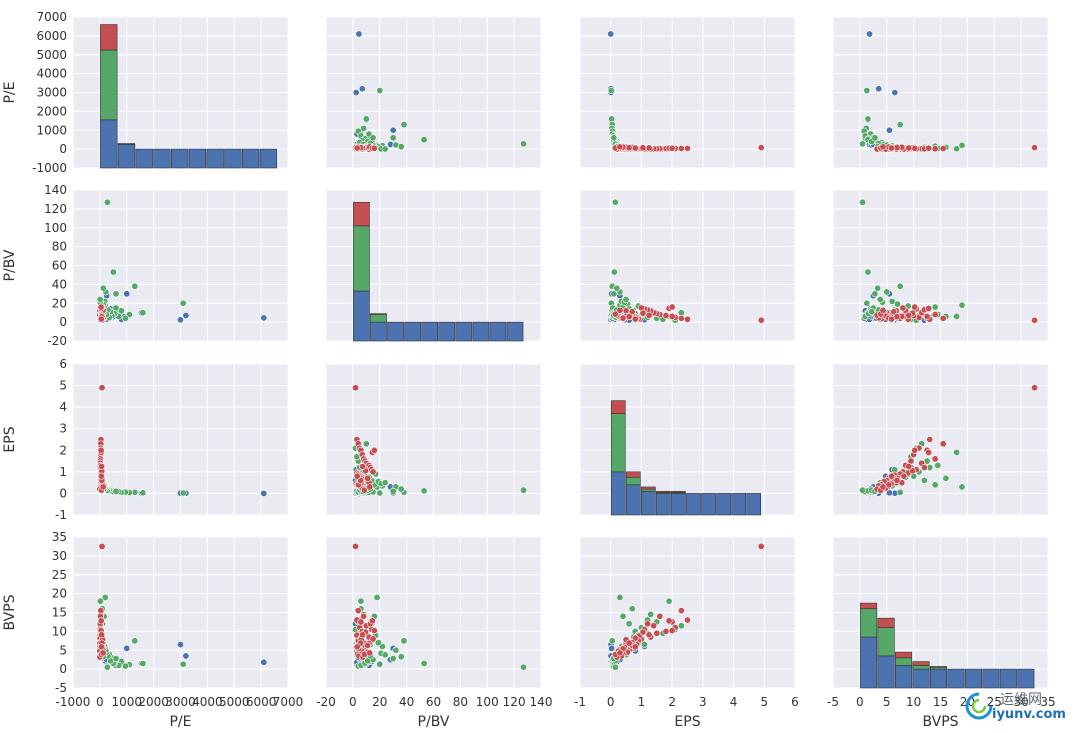 The image size is (1076, 733). I want to click on x-tick-label-pe: 3000, so click(180, 702).